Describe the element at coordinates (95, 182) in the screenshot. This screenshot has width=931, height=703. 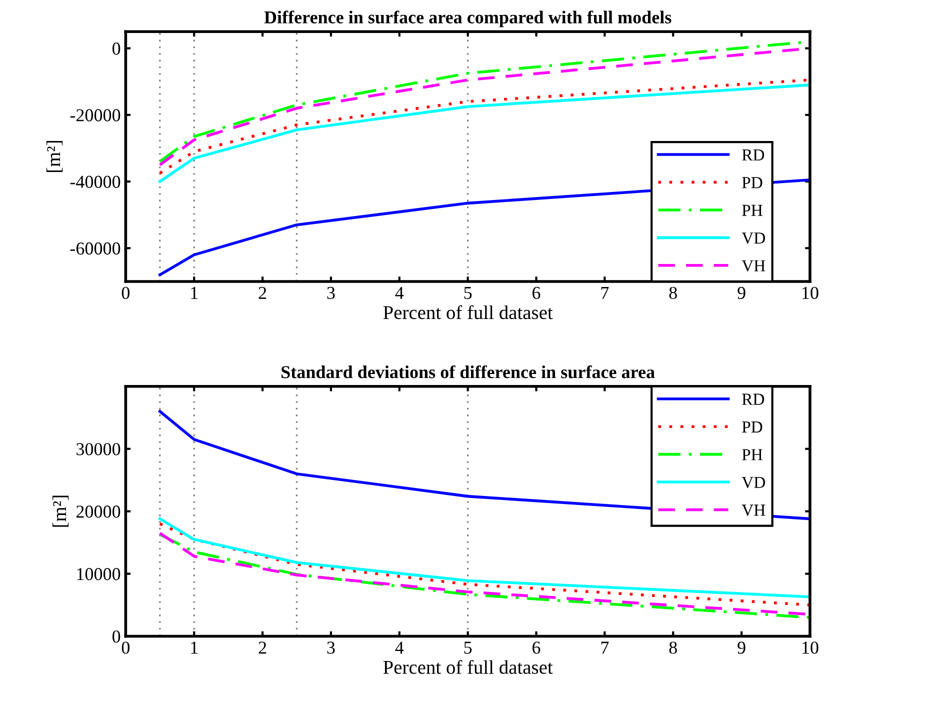
I see `y-tick-label: -40000` at that location.